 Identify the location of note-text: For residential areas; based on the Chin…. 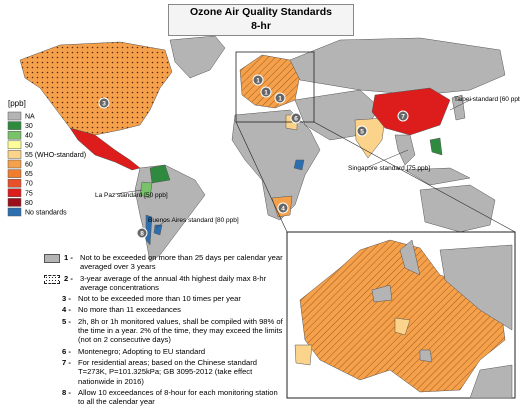
(167, 371).